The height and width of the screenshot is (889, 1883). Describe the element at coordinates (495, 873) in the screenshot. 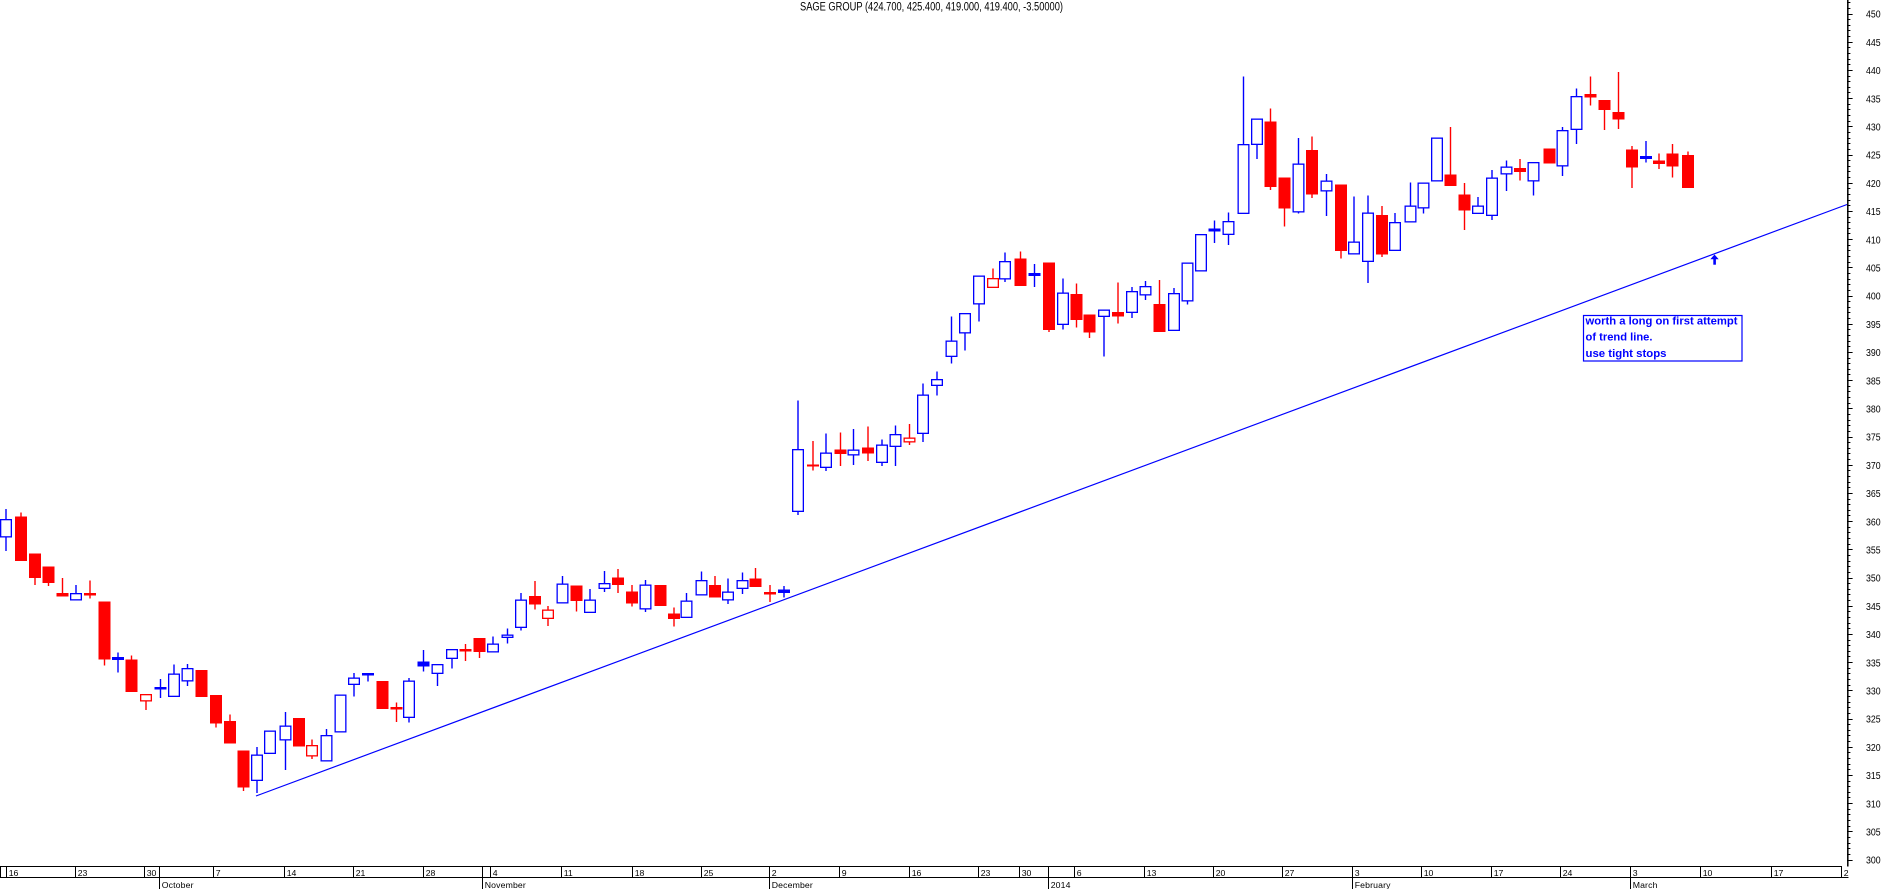

I see `svg-text: 4` at that location.